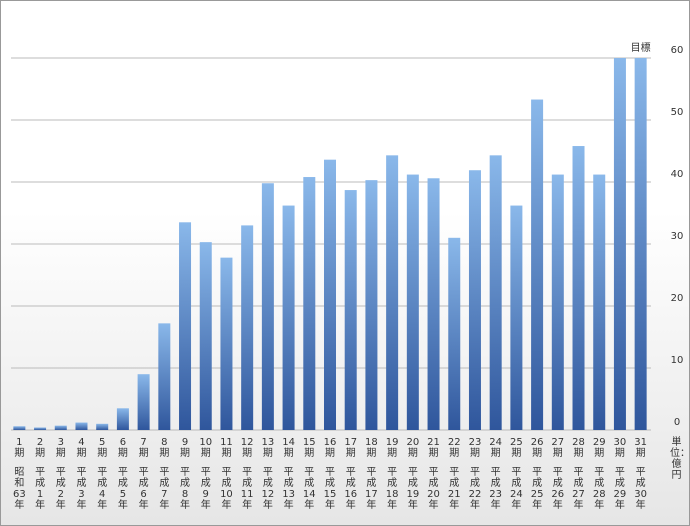 The width and height of the screenshot is (690, 526). I want to click on x-tick-label: 2期, so click(40, 448).